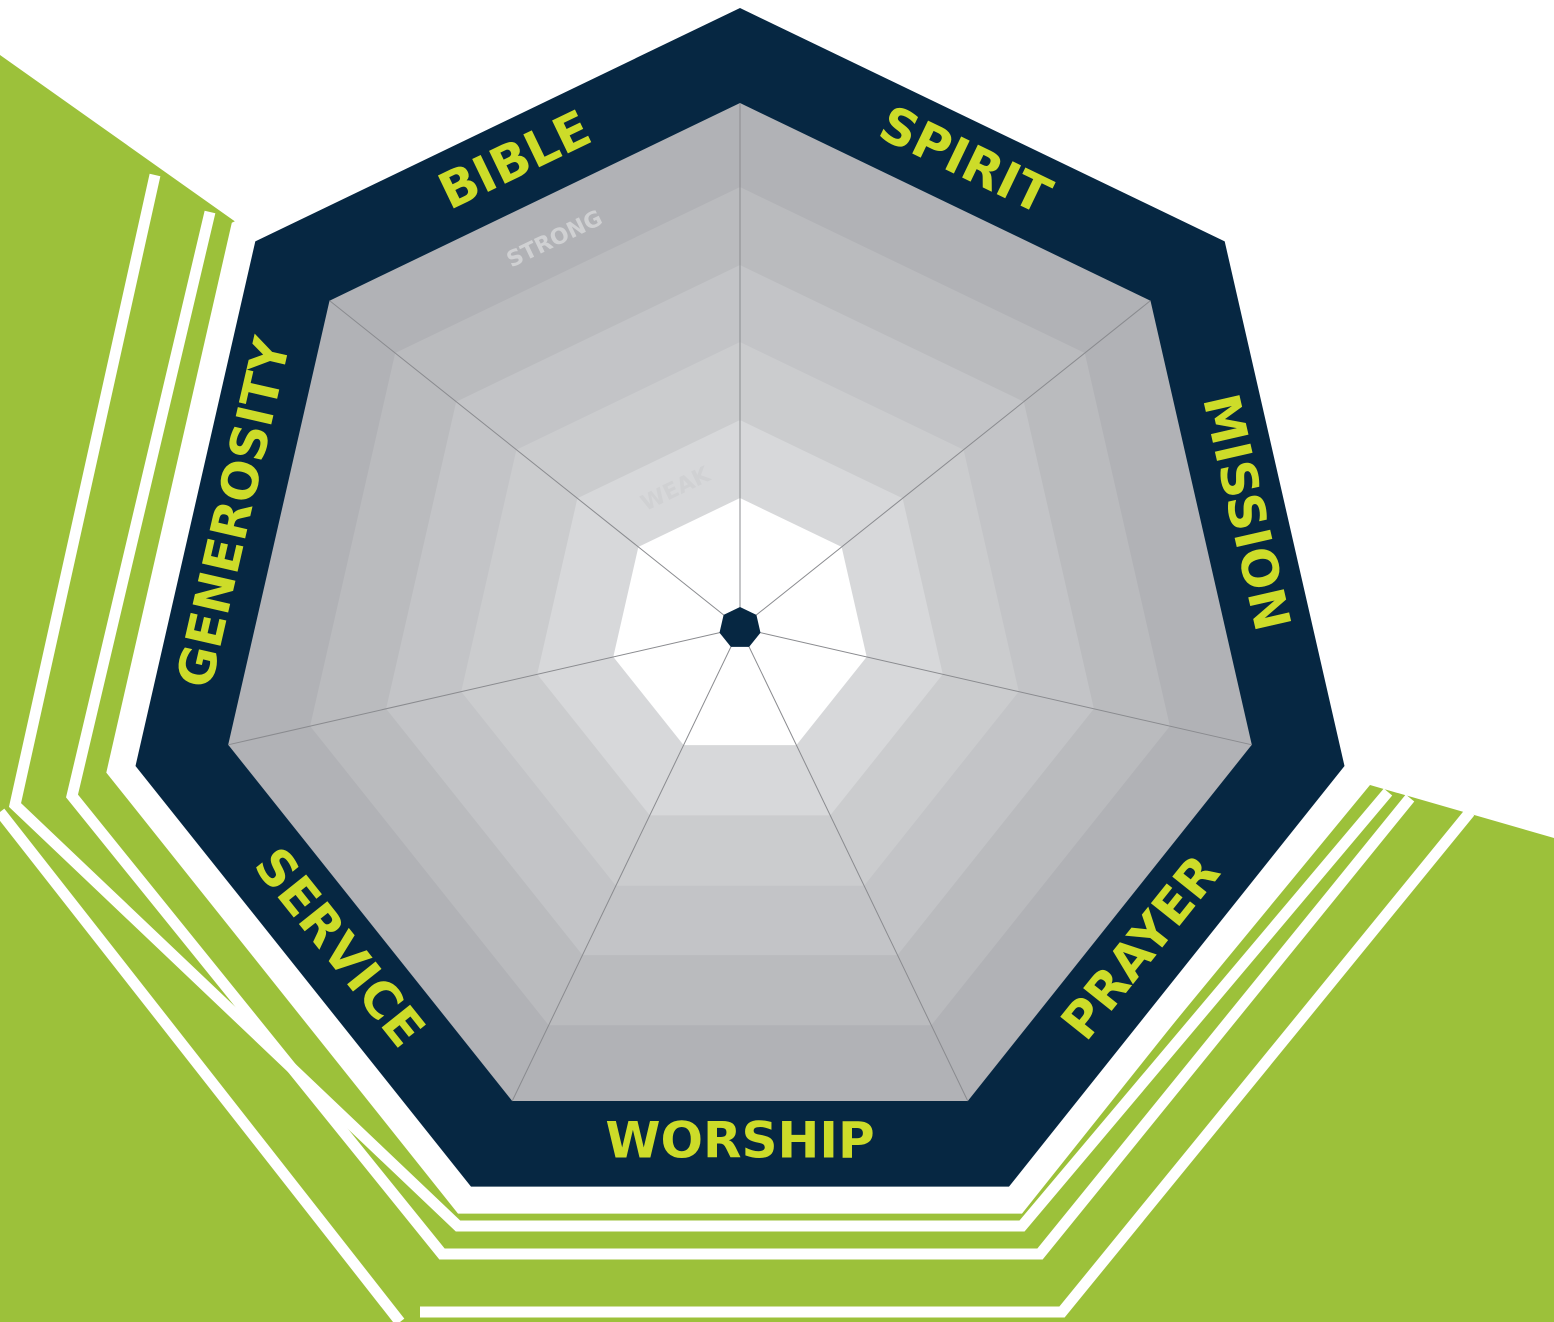  Describe the element at coordinates (740, 627) in the screenshot. I see `center-hub` at that location.